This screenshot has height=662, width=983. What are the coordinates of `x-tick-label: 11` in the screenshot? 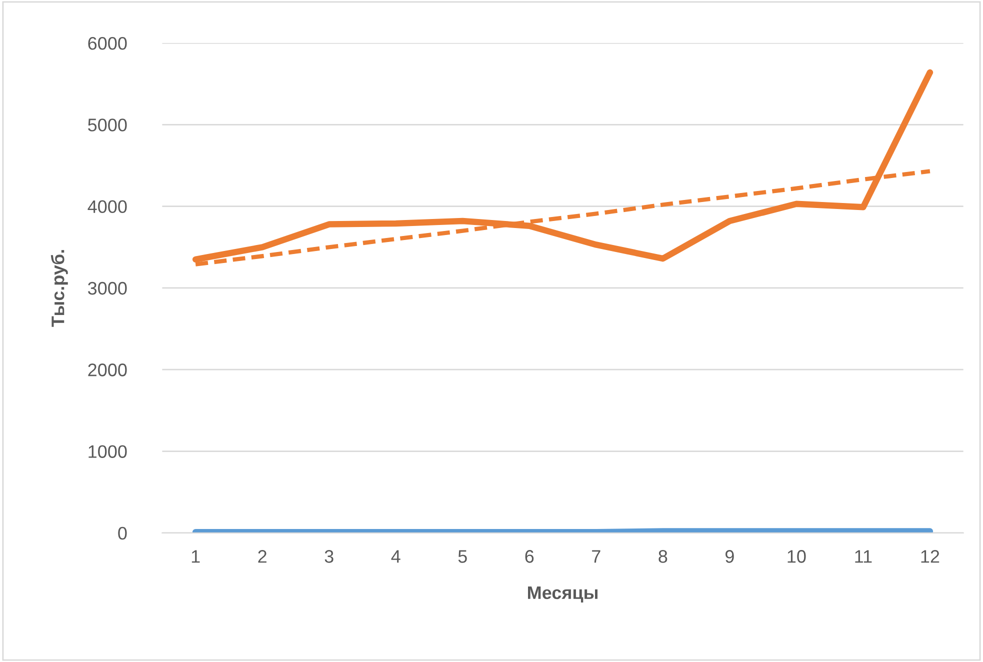 It's located at (863, 556).